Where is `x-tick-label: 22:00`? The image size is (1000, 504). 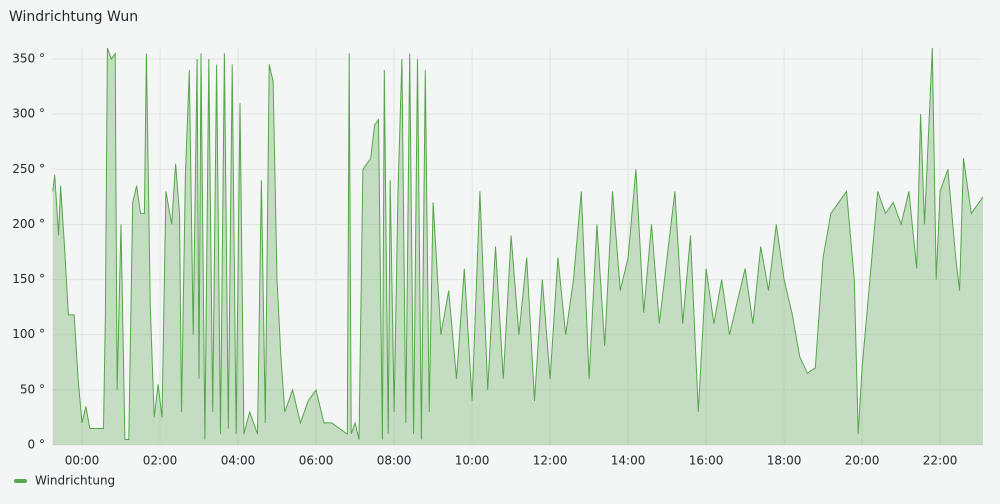
x-tick-label: 22:00 is located at coordinates (940, 461).